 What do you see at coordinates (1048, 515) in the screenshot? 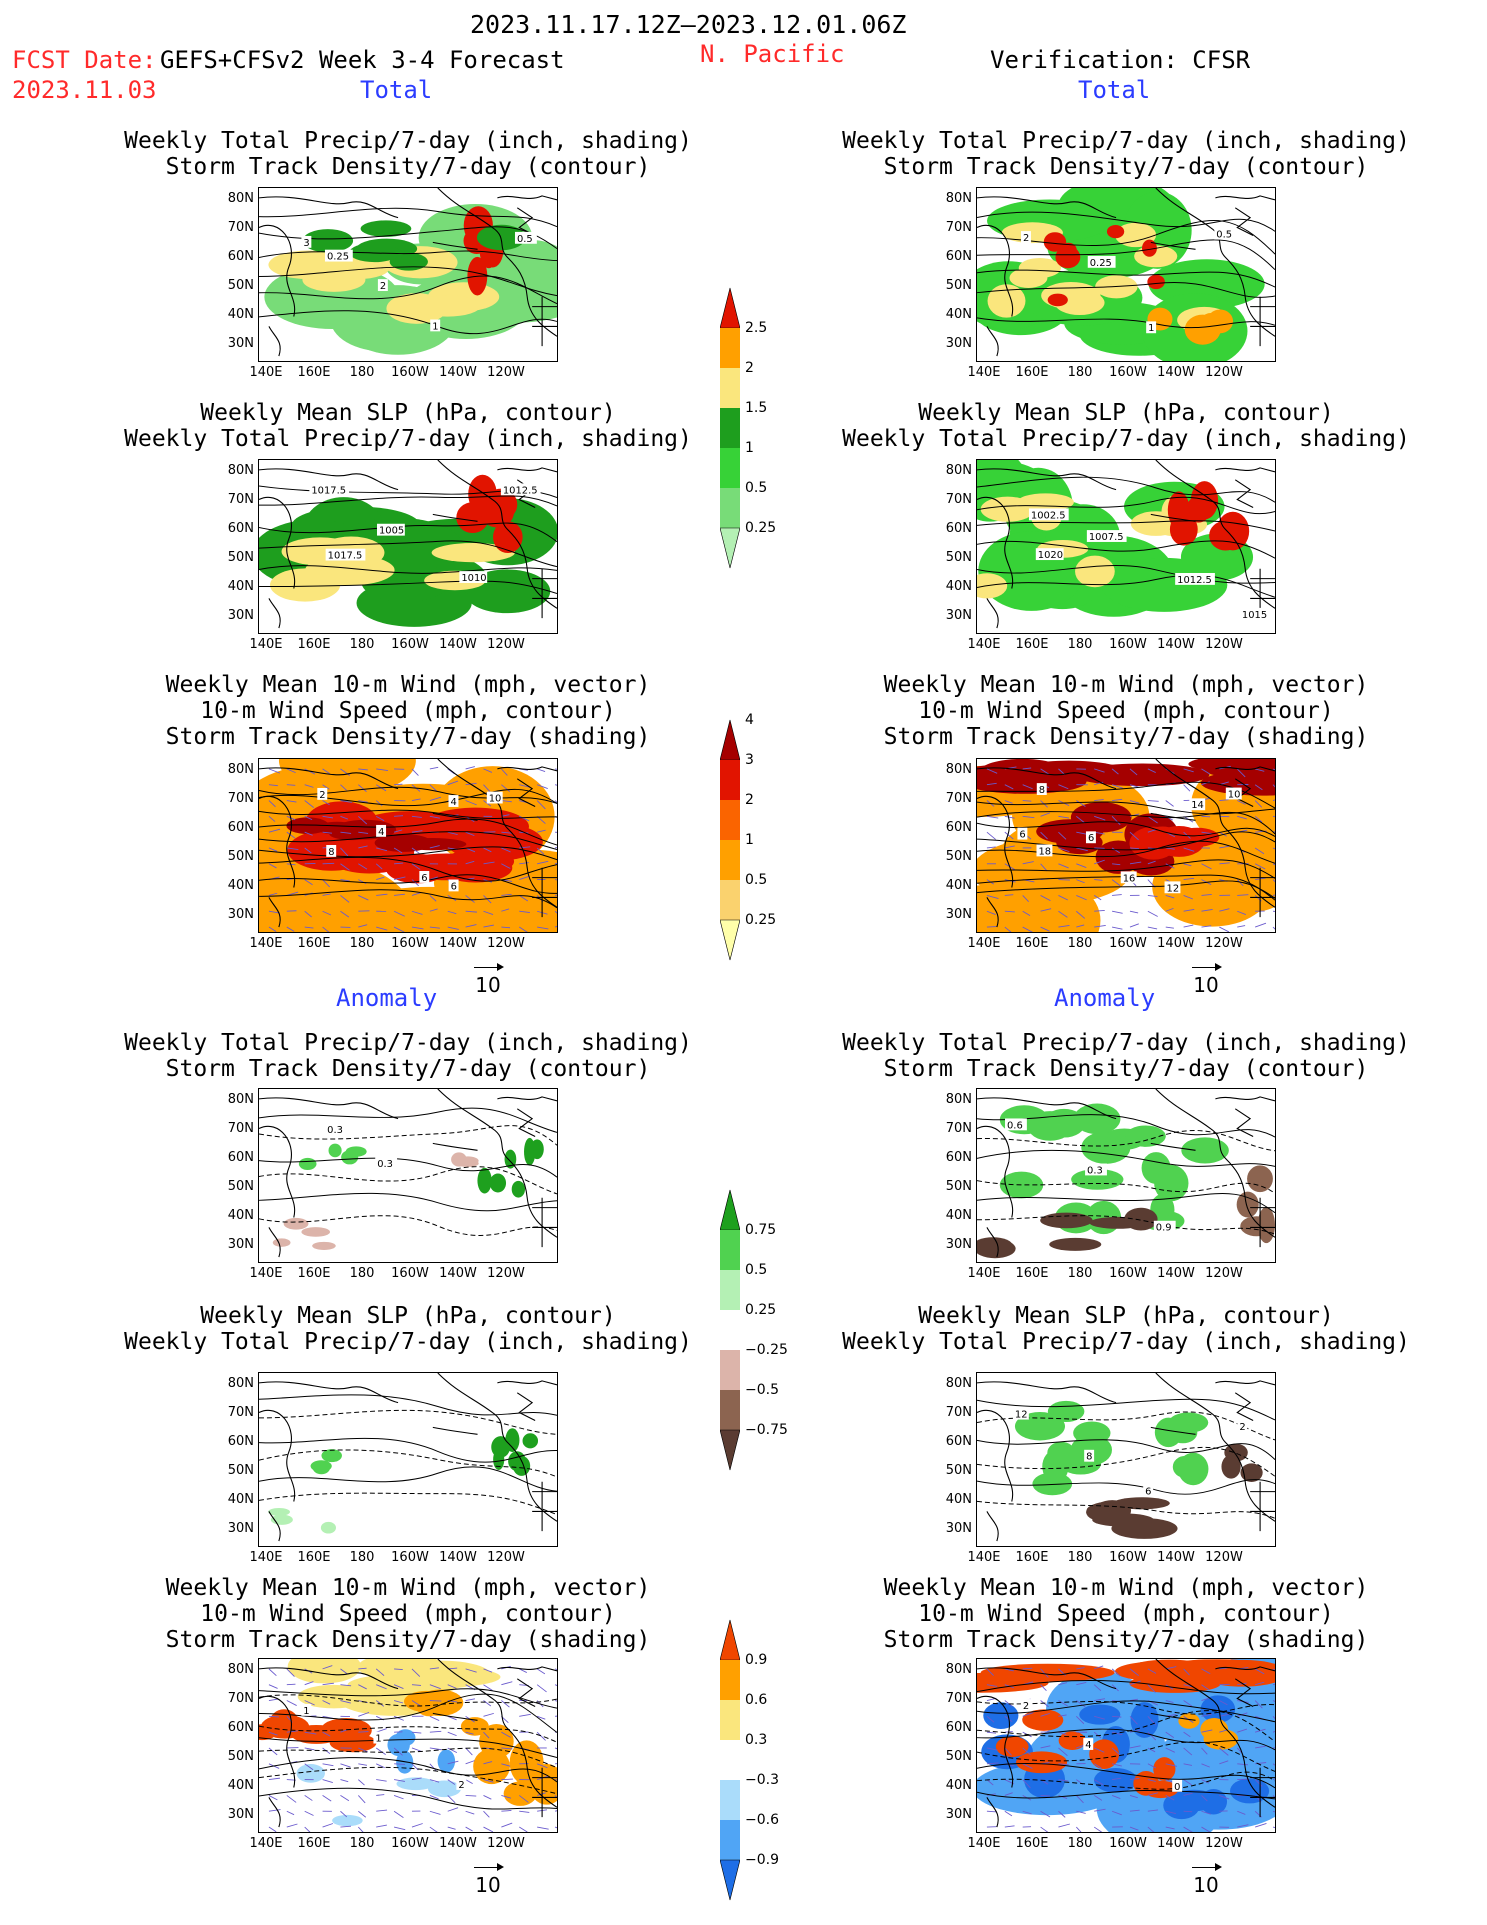
I see `svg-text: 1002.5` at bounding box center [1048, 515].